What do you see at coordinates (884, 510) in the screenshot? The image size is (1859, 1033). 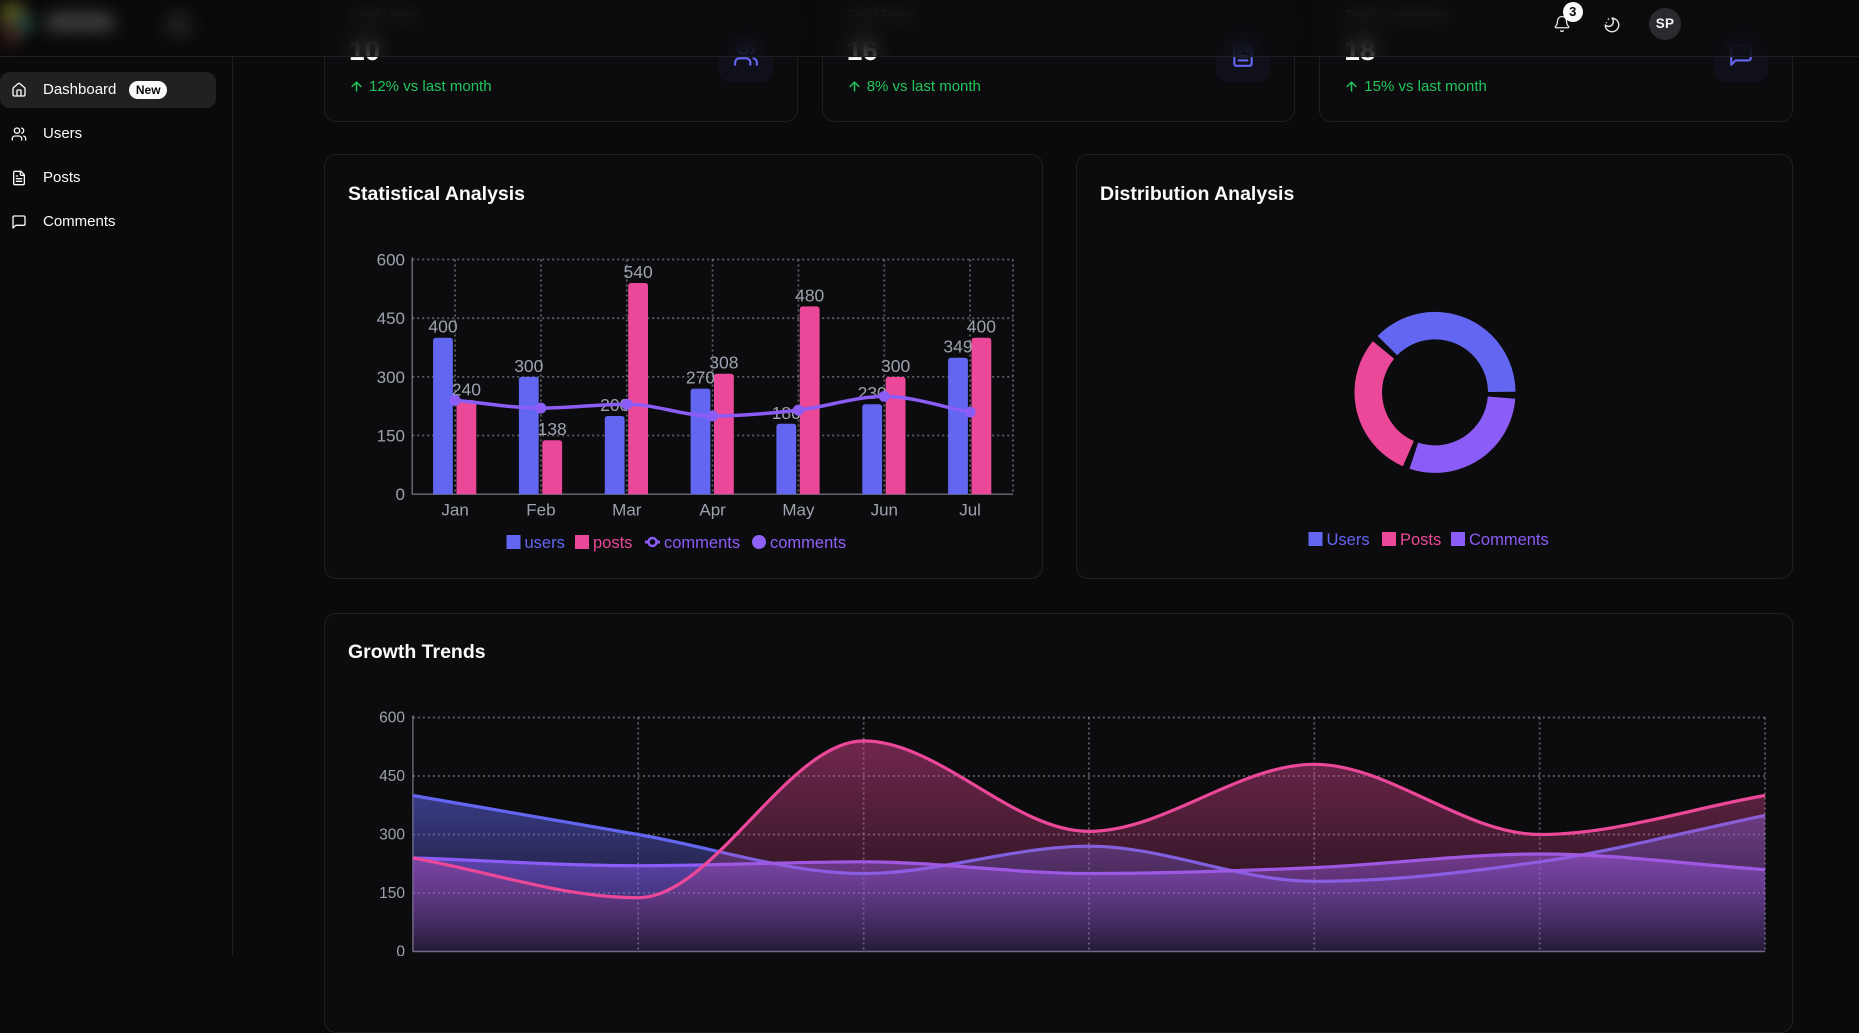 I see `svg-text: Jun` at bounding box center [884, 510].